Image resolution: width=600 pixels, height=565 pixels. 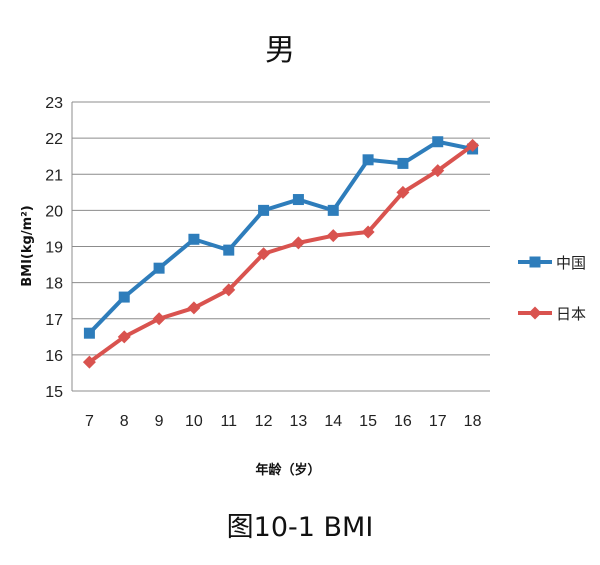 I want to click on x-tick-label: 11, so click(x=228, y=421).